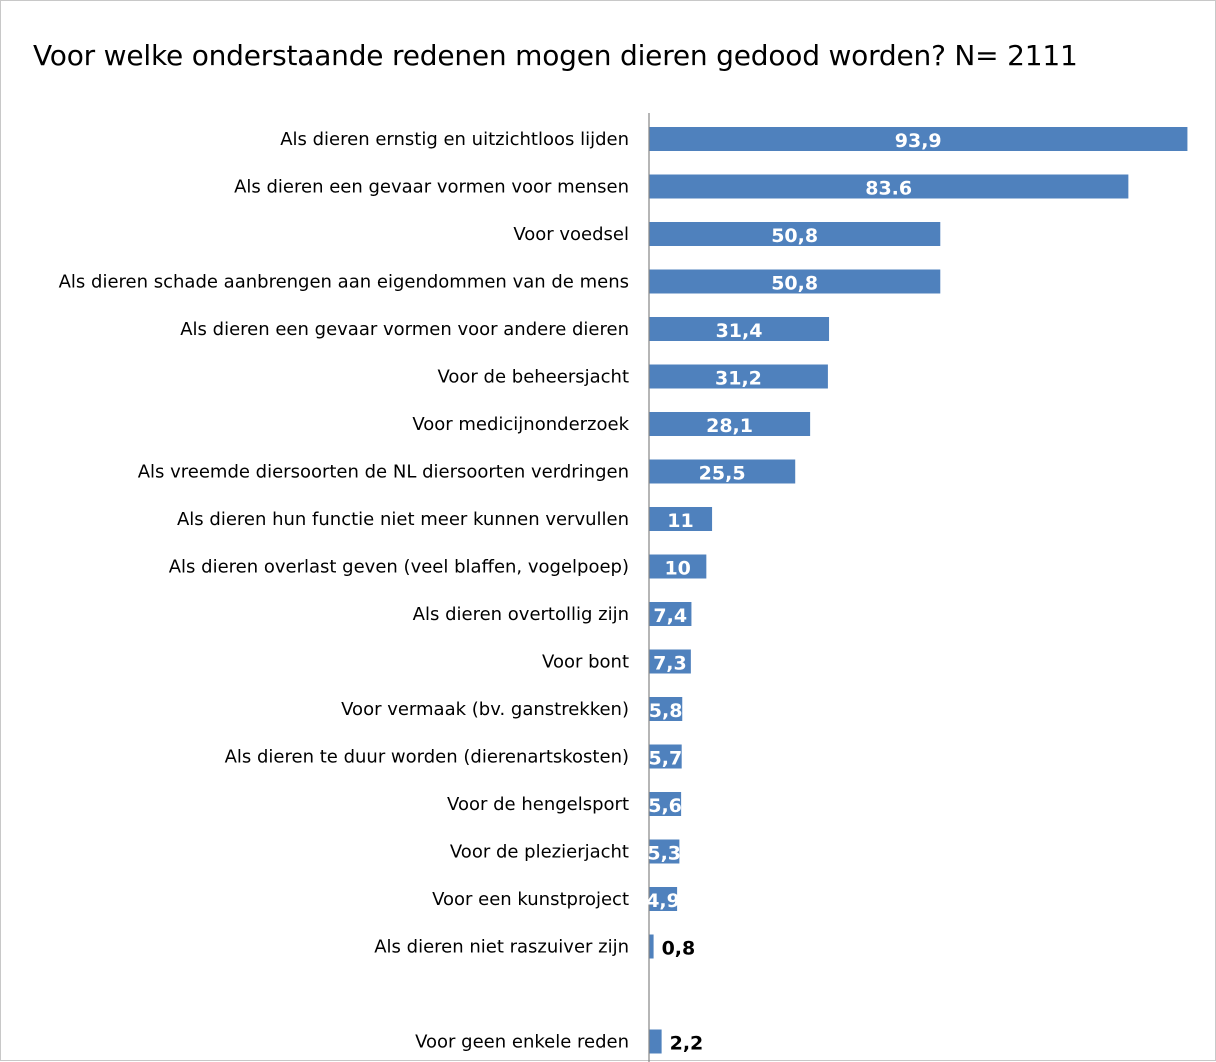 This screenshot has height=1062, width=1216. I want to click on category-label: Voor de hengelsport, so click(538, 804).